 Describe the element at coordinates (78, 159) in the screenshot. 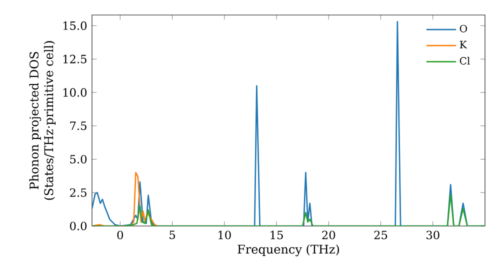

I see `y-tick-label: 5.0` at that location.